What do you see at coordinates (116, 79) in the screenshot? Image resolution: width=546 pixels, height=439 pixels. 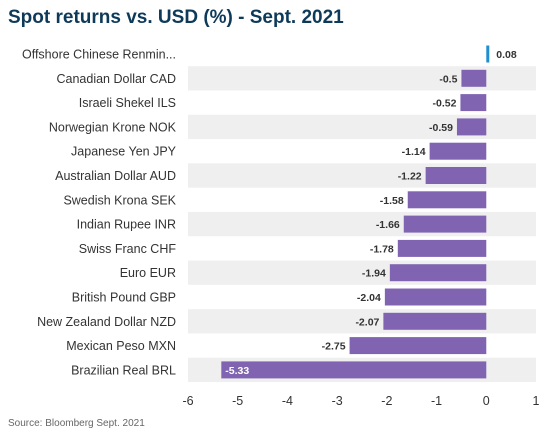 I see `category-label: Canadian Dollar CAD` at bounding box center [116, 79].